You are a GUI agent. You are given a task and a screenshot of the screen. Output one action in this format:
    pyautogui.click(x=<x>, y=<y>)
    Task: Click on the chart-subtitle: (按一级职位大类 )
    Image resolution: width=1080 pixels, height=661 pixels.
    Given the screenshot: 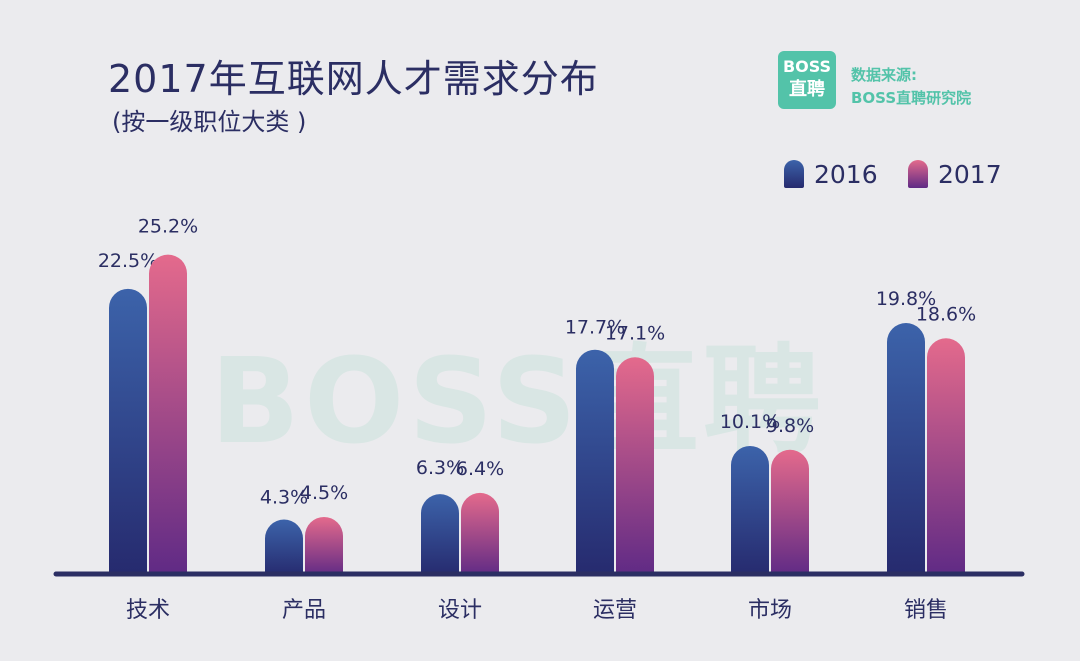 What is the action you would take?
    pyautogui.click(x=209, y=122)
    